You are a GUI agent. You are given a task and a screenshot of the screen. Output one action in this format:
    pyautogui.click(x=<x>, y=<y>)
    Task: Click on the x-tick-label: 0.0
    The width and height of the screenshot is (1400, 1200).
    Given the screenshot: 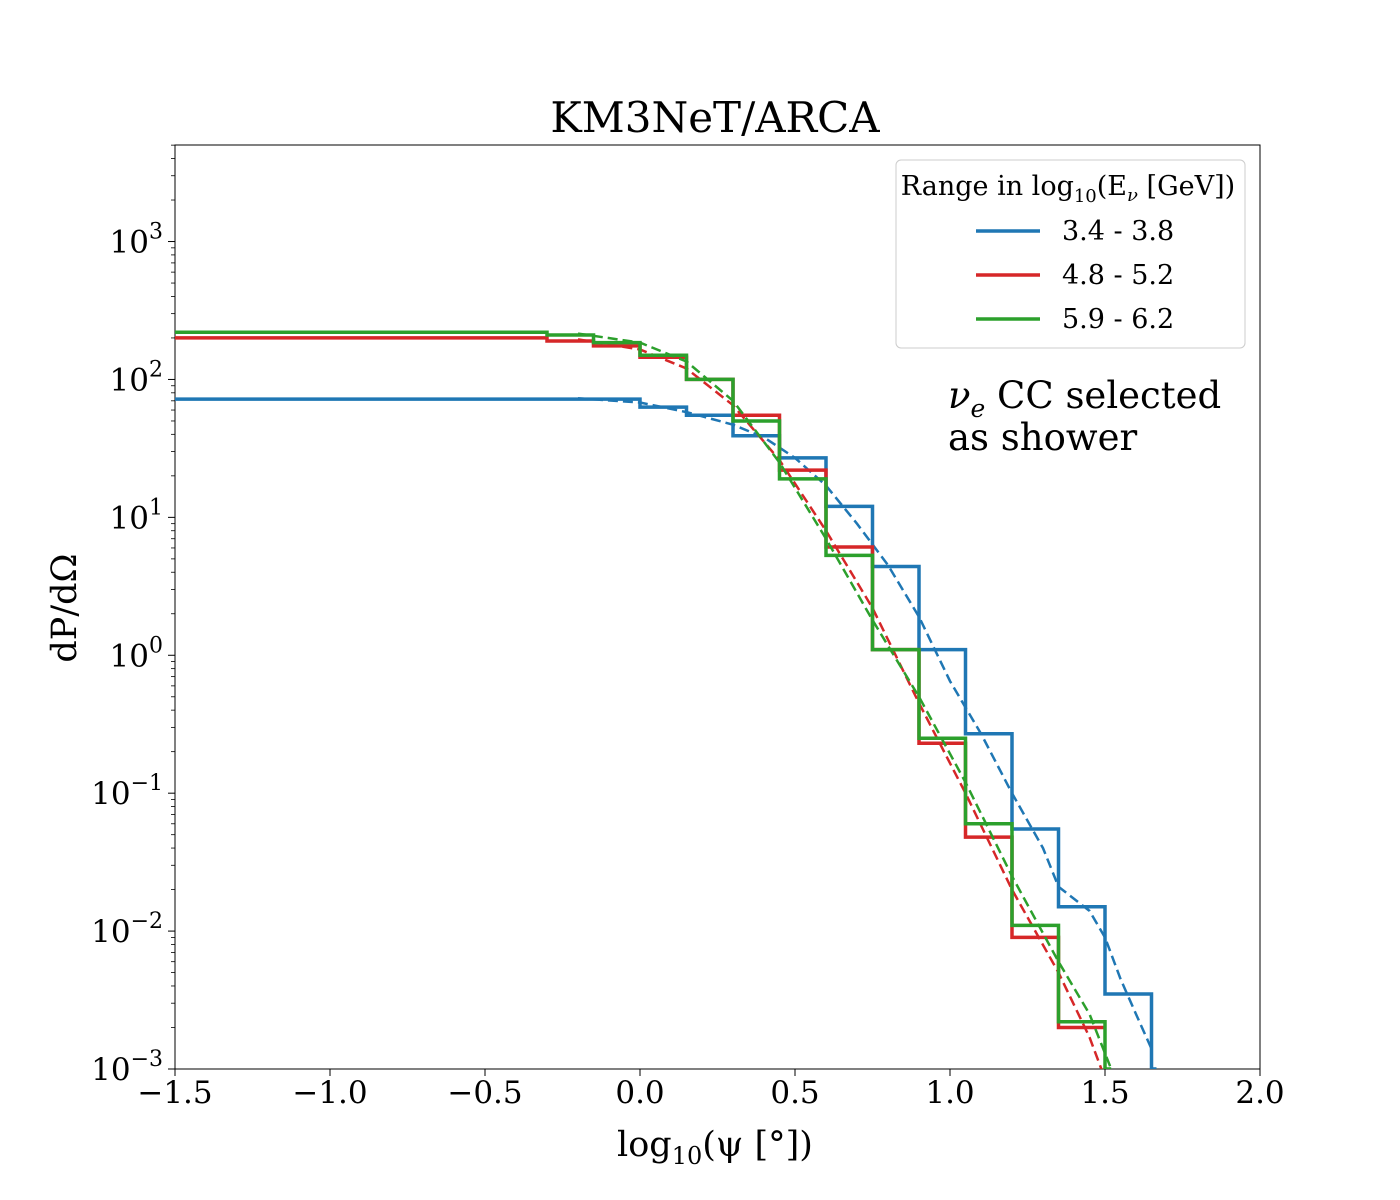 What is the action you would take?
    pyautogui.click(x=639, y=1093)
    